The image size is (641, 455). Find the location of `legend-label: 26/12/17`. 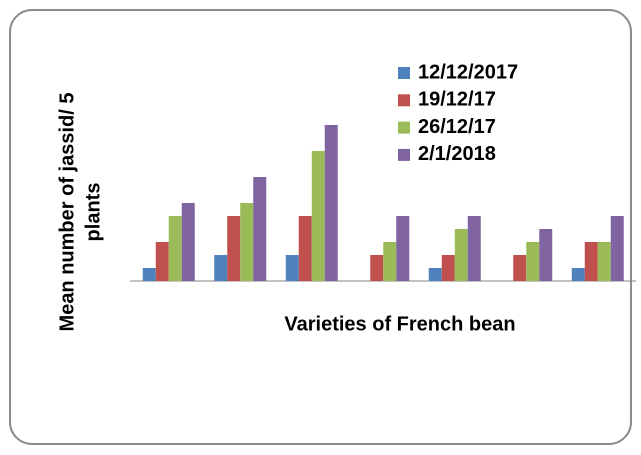

legend-label: 26/12/17 is located at coordinates (457, 127).